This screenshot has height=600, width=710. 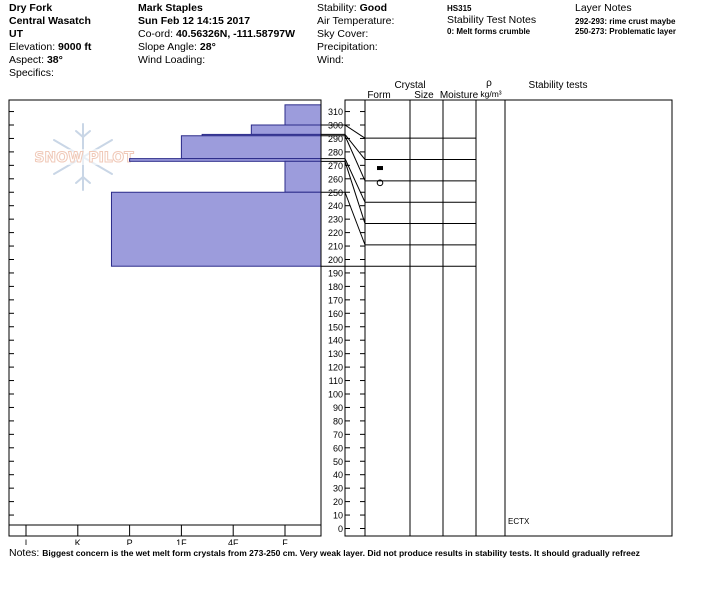 I want to click on stability-test-results: ECTX, so click(x=519, y=521).